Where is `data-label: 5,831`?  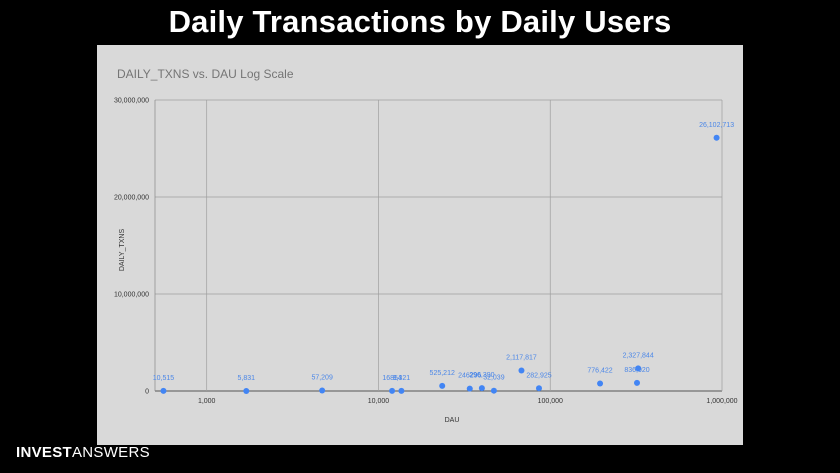
data-label: 5,831 is located at coordinates (247, 378).